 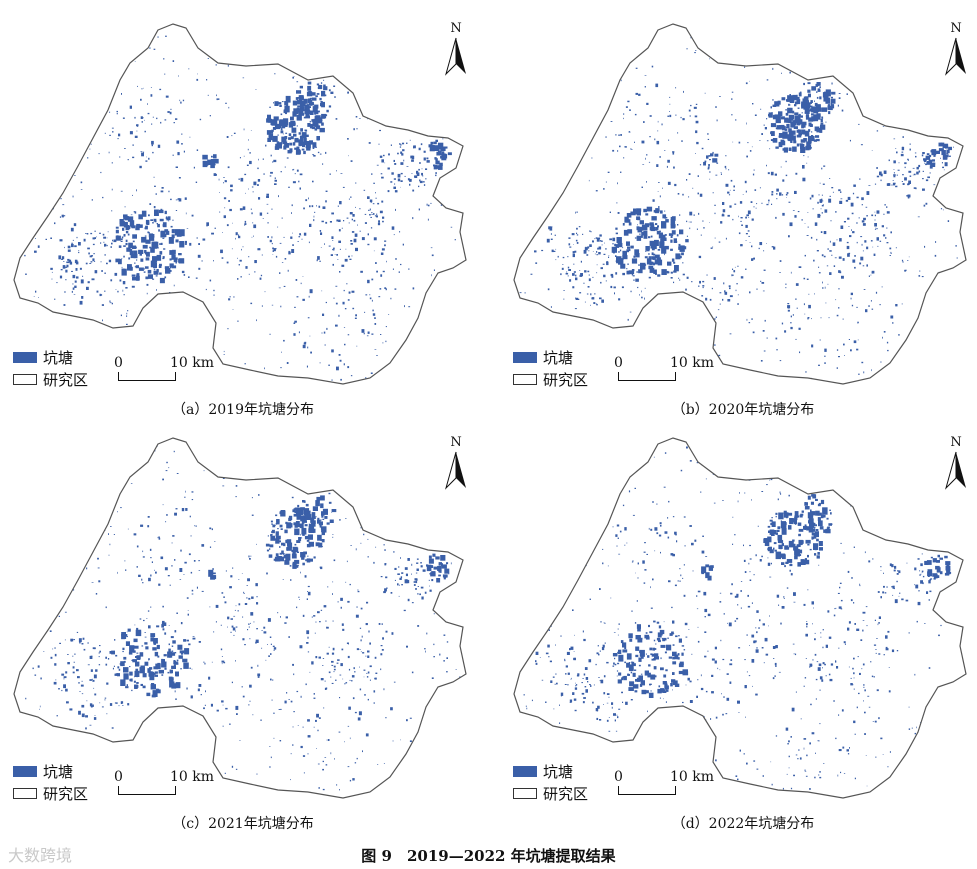 I want to click on panel-caption: （d）2022年坑塘分布, so click(x=743, y=824).